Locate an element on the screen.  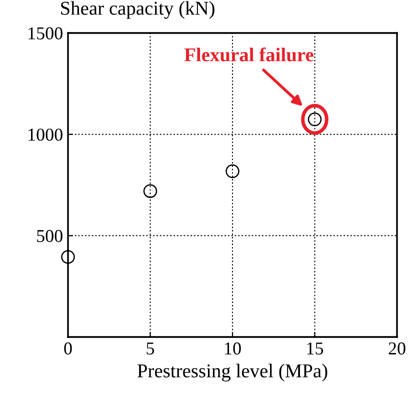
x-axis-title: Prestressing level (MPa) is located at coordinates (232, 373).